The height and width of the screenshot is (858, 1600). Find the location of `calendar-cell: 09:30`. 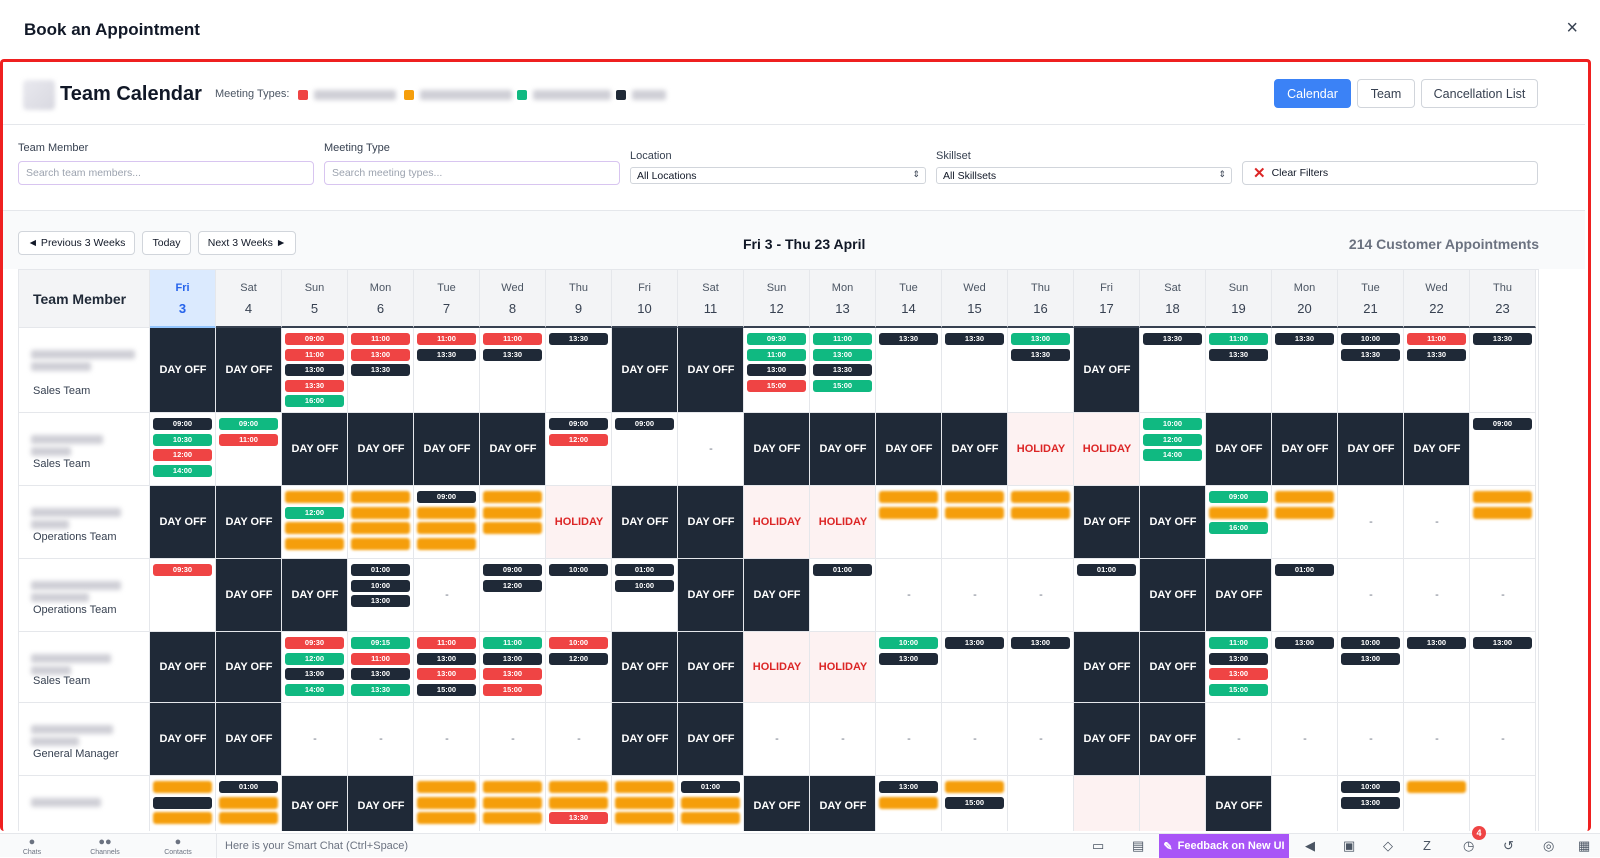

calendar-cell: 09:30 is located at coordinates (183, 595).